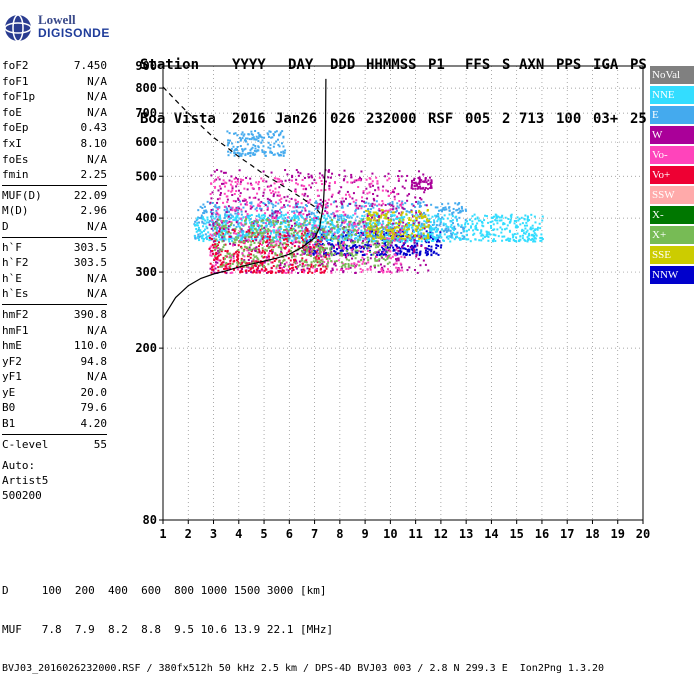  I want to click on header-col-0: Station, so click(170, 65).